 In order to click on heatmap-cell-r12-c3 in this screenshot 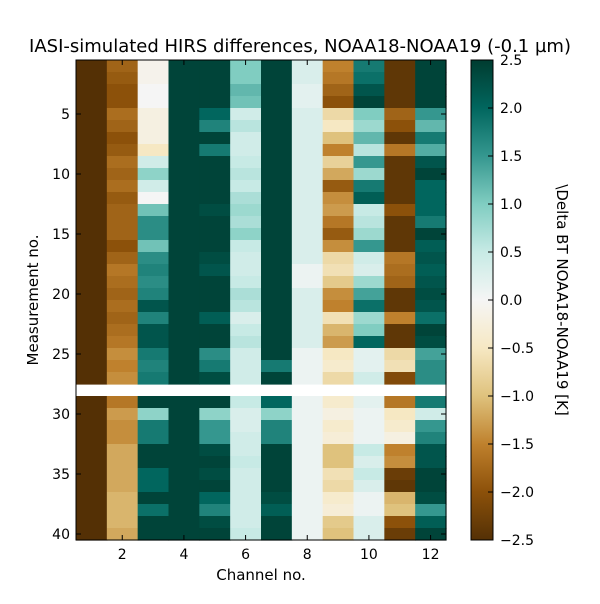, I will do `click(153, 198)`.